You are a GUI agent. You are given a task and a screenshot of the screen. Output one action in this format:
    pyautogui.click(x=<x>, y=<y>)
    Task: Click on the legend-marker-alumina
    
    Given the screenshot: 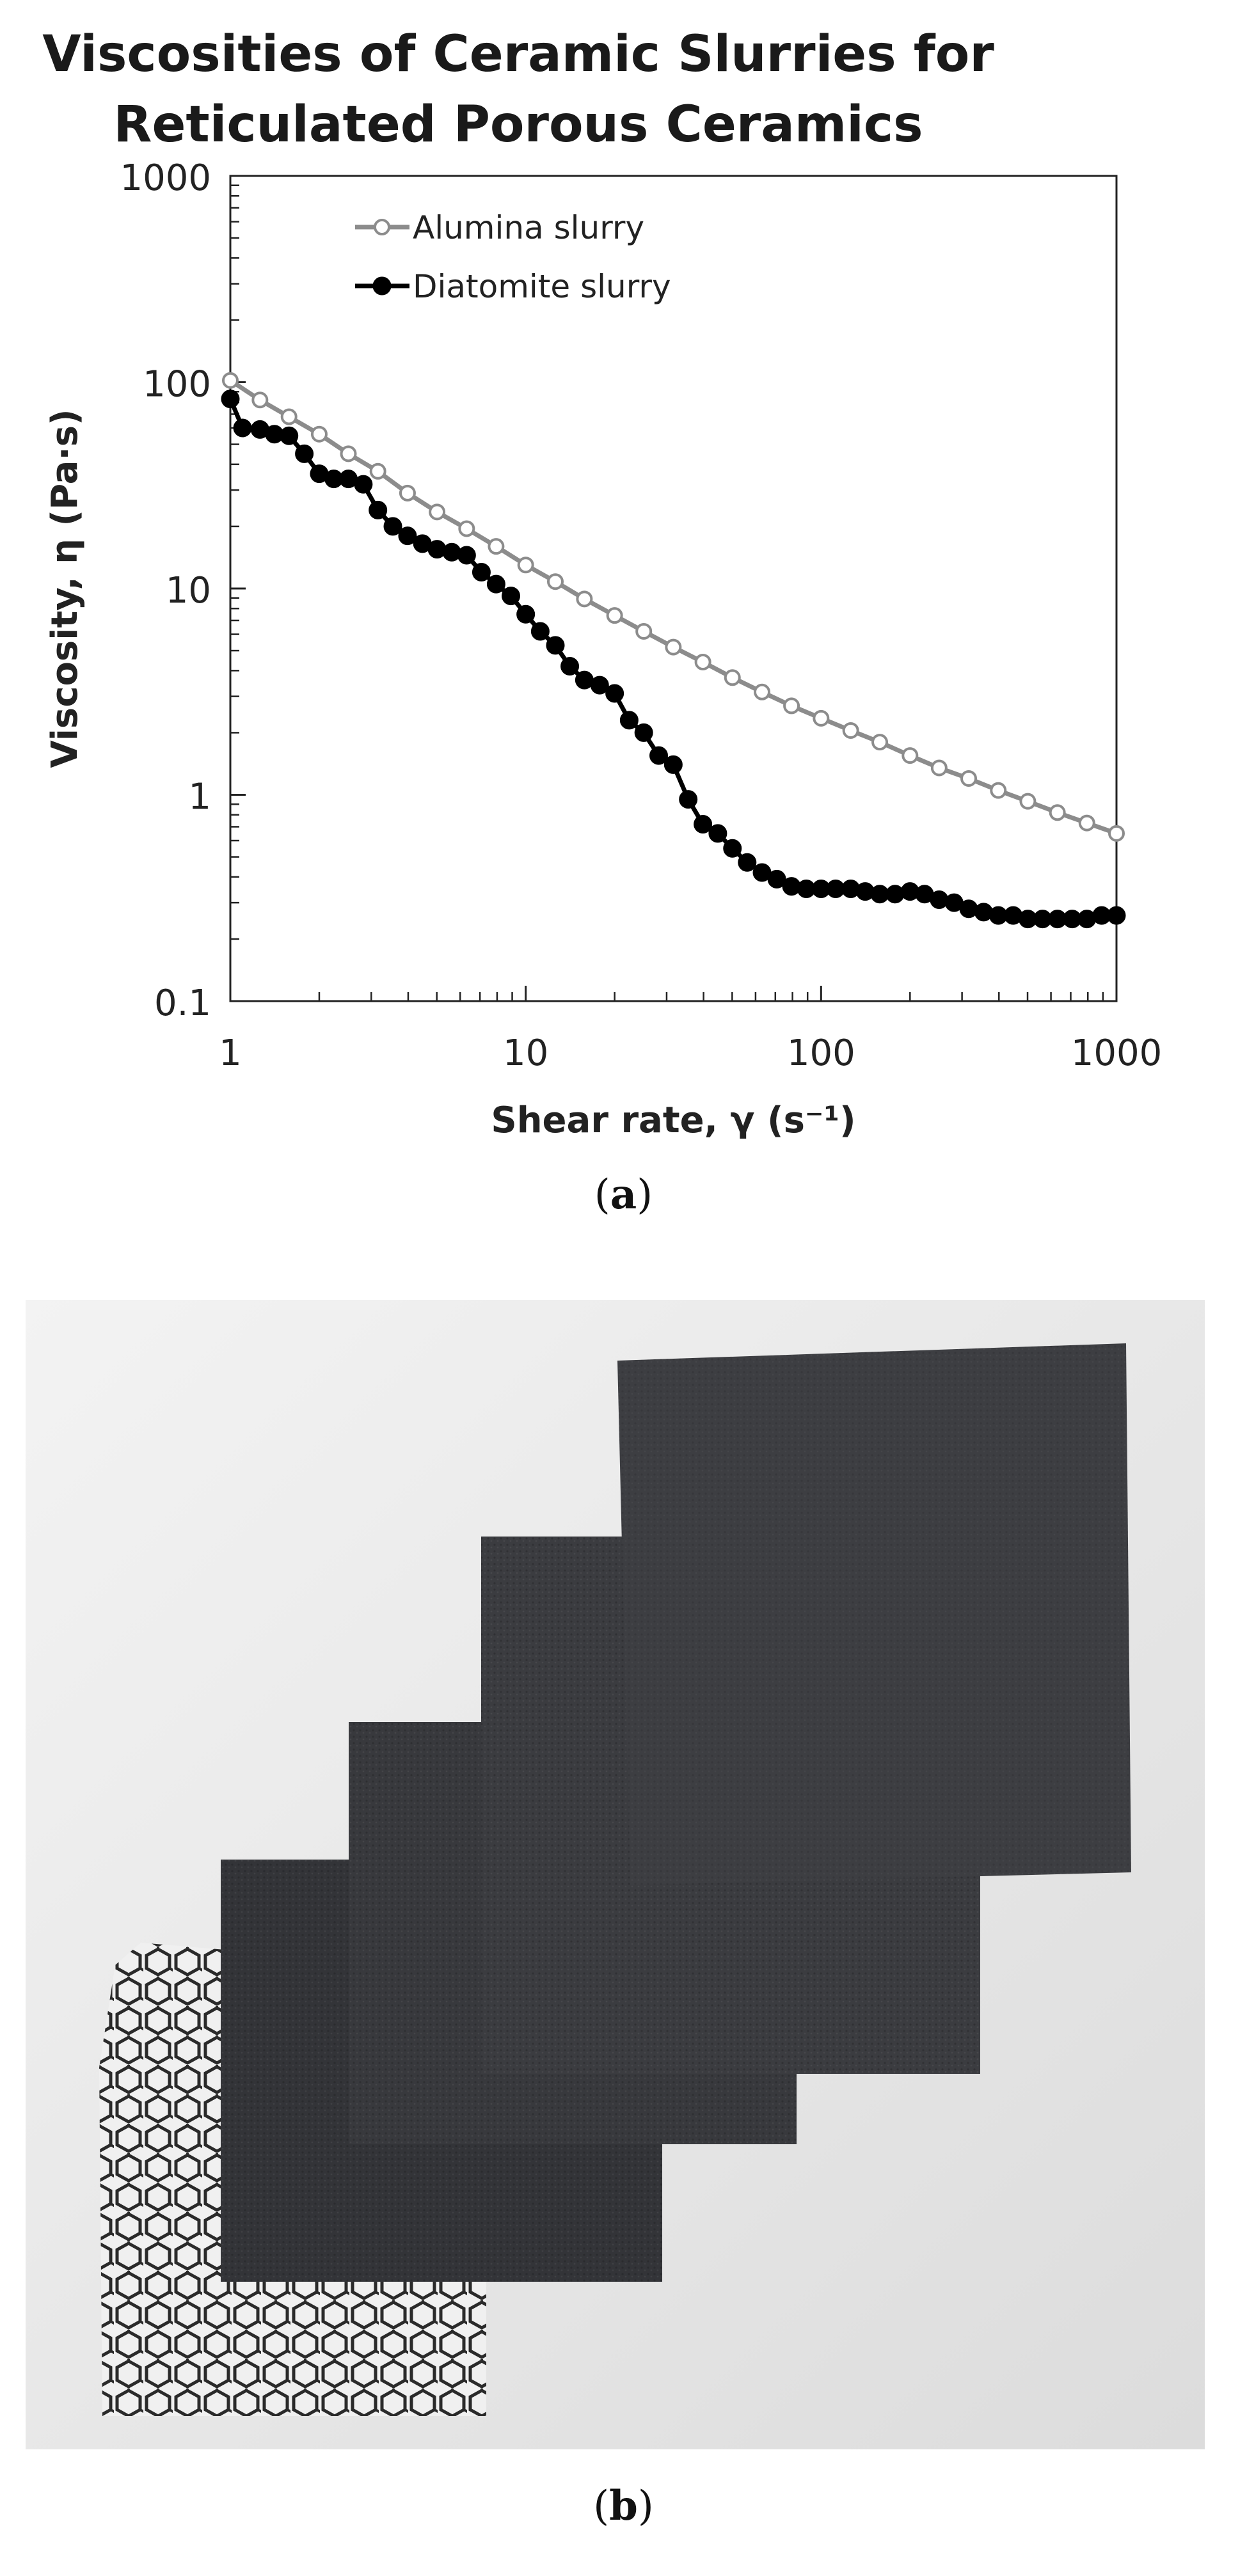 What is the action you would take?
    pyautogui.click(x=382, y=227)
    